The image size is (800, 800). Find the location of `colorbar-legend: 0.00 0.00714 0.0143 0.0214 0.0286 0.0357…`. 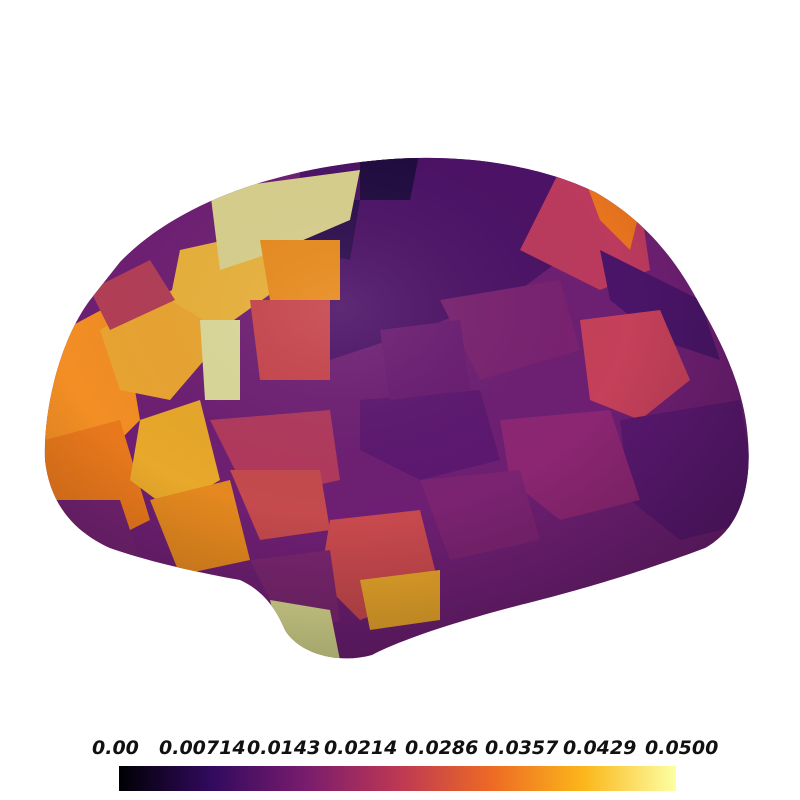

colorbar-legend: 0.00 0.00714 0.0143 0.0214 0.0286 0.0357… is located at coordinates (400, 765).